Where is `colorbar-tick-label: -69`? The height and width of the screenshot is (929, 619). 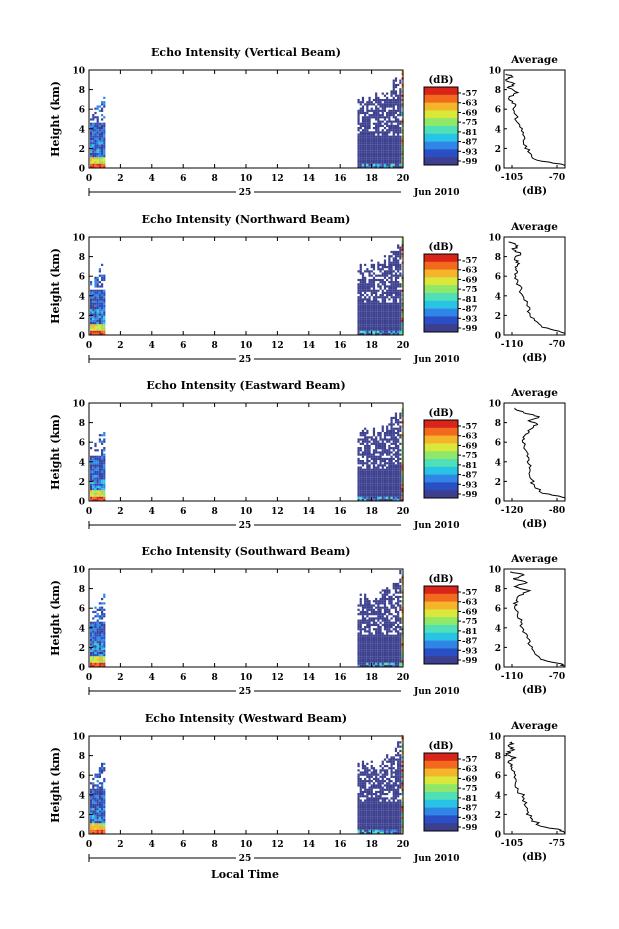
colorbar-tick-label: -69 is located at coordinates (469, 779).